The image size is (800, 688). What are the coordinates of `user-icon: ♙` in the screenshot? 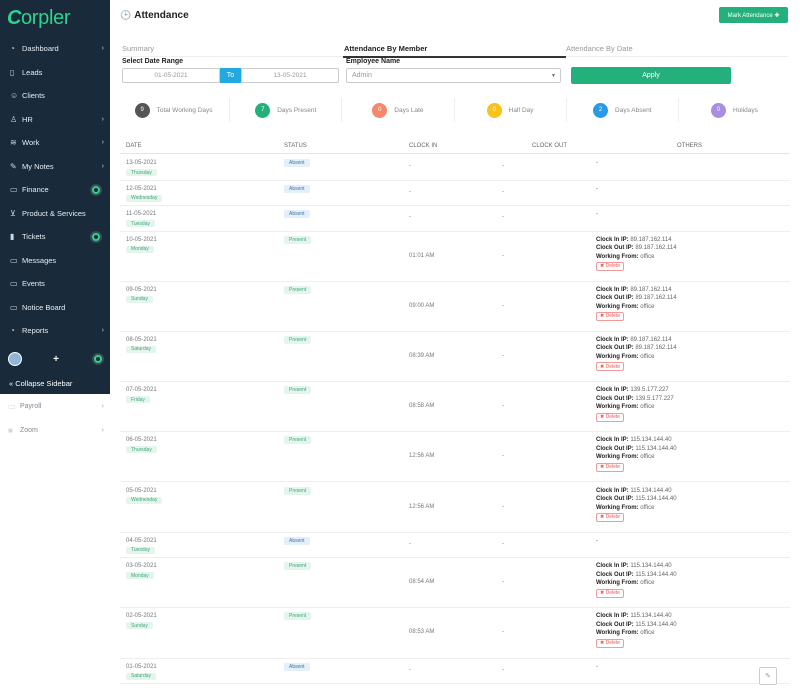 It's located at (14, 119).